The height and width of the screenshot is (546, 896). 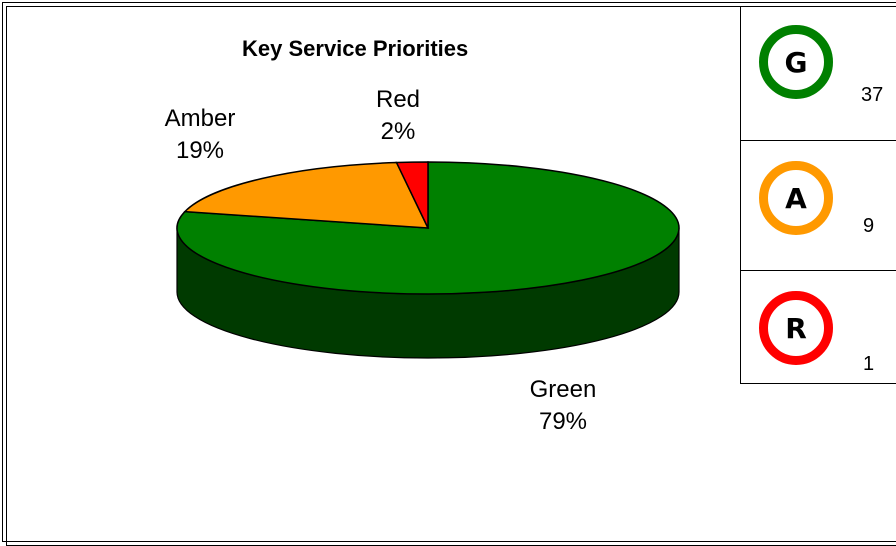 I want to click on rag-cell-amber: A 9, so click(x=818, y=206).